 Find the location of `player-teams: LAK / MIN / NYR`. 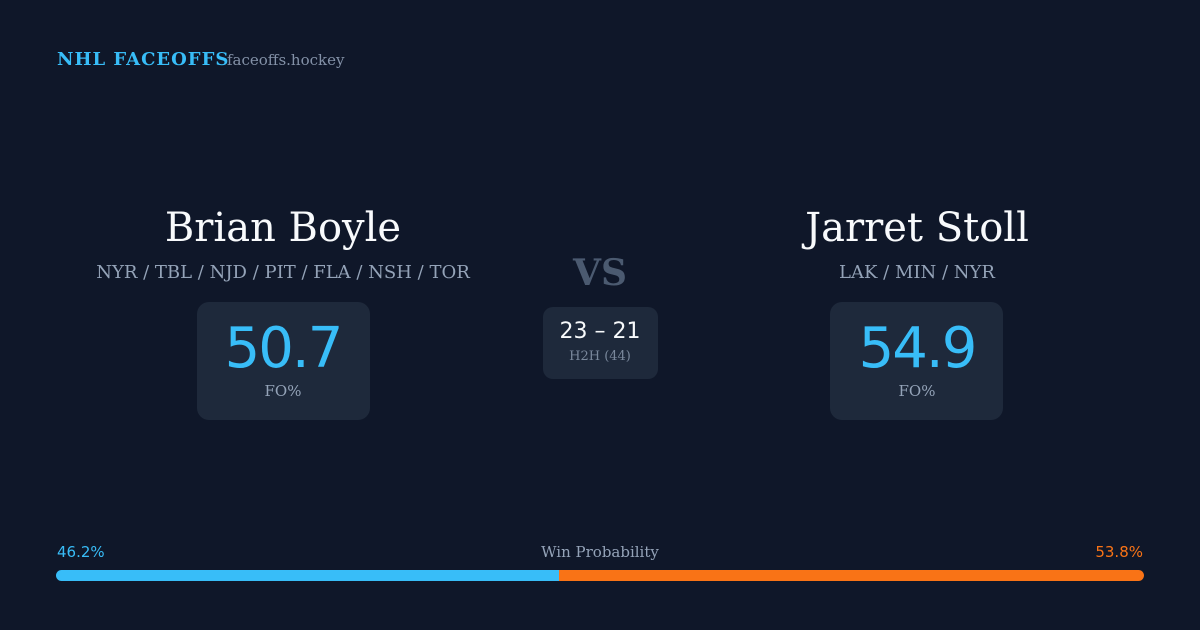

player-teams: LAK / MIN / NYR is located at coordinates (917, 272).